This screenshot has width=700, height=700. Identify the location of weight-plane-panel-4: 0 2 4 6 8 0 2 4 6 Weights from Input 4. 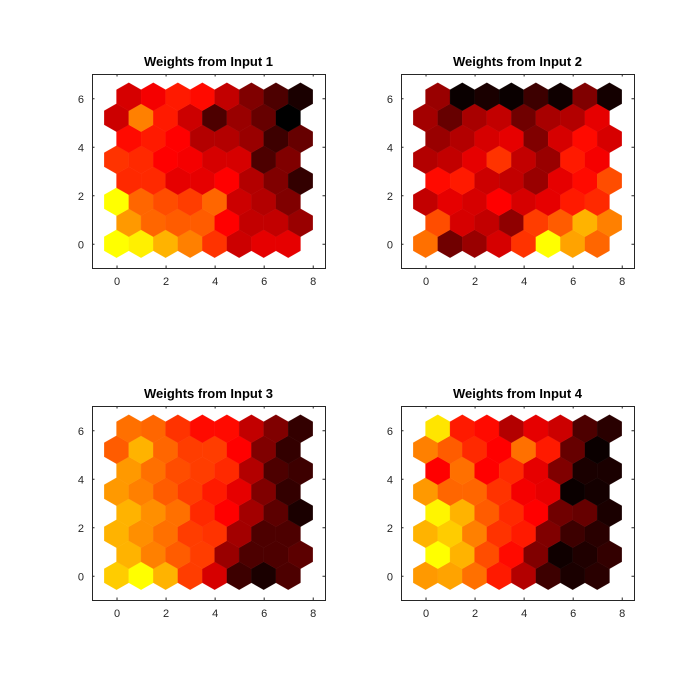
(511, 503).